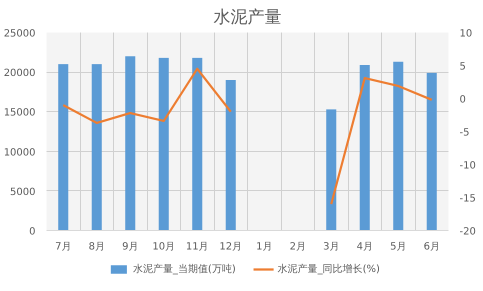  Describe the element at coordinates (331, 247) in the screenshot. I see `x-tick-label: 3月` at that location.